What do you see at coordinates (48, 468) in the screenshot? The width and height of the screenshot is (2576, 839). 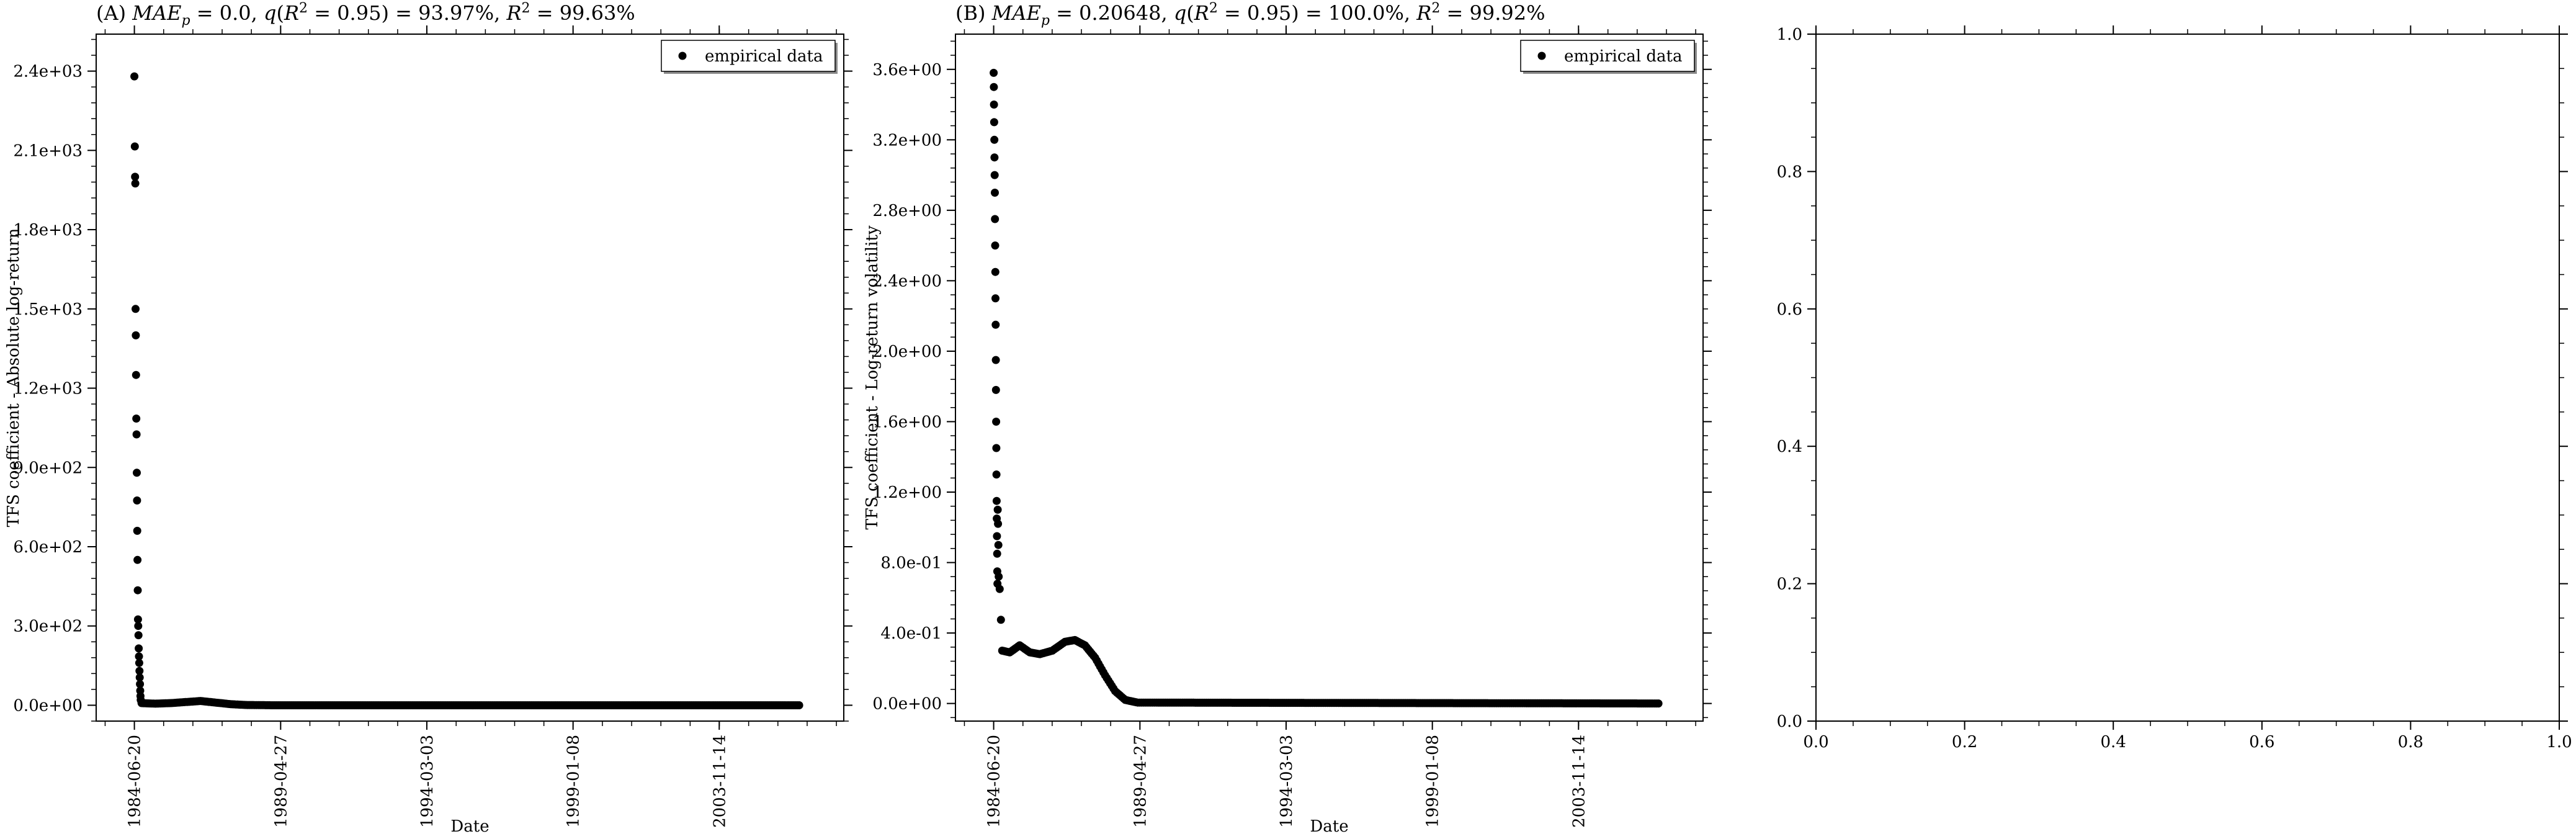 I see `y-tick-label: 9.0e+02` at bounding box center [48, 468].